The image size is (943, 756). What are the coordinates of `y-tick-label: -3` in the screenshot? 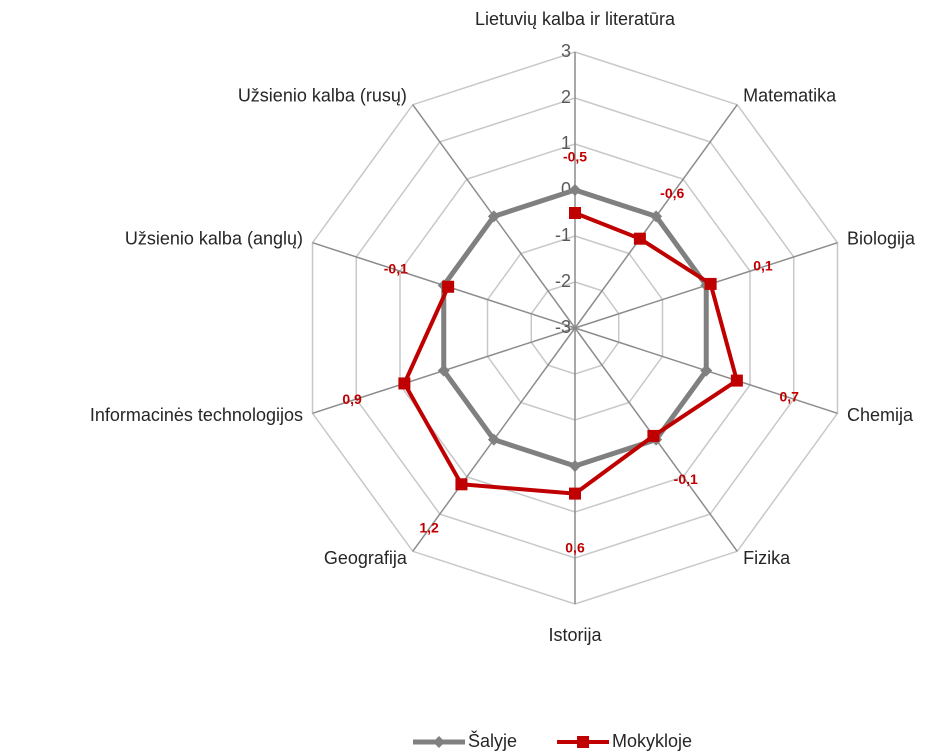 It's located at (563, 327).